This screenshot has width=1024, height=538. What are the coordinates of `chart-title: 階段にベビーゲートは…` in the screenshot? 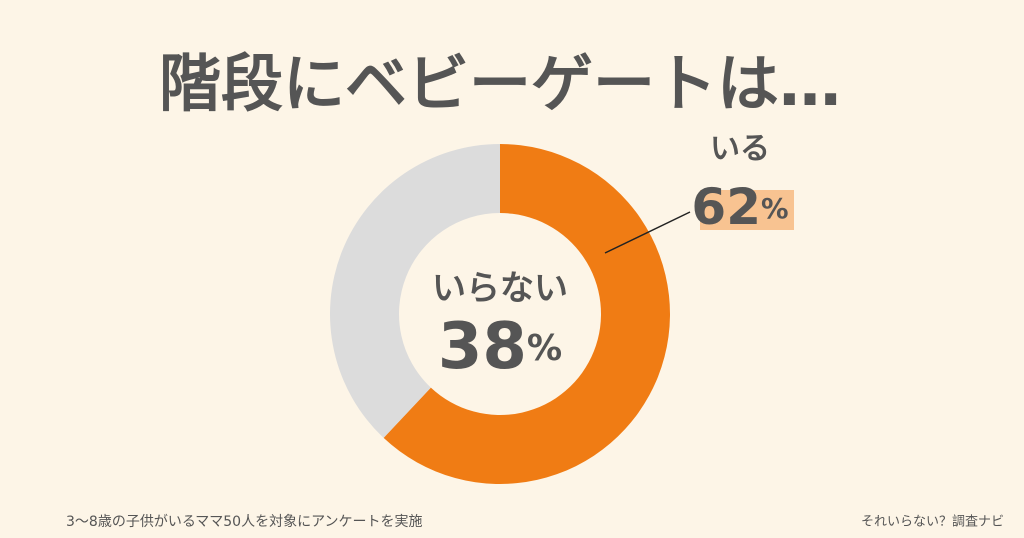 It's located at (500, 83).